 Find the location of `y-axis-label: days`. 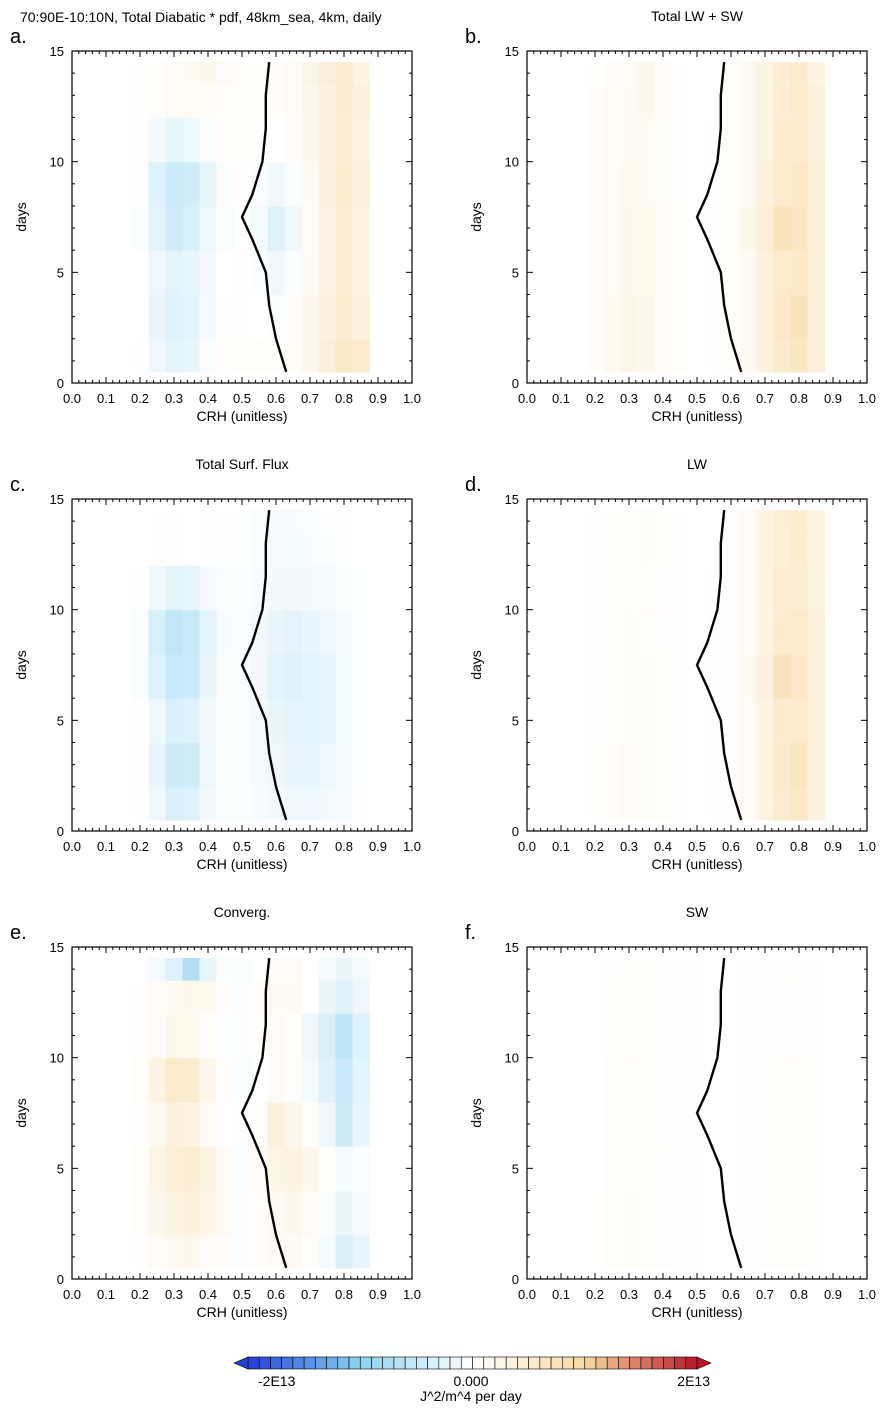

y-axis-label: days is located at coordinates (21, 1113).